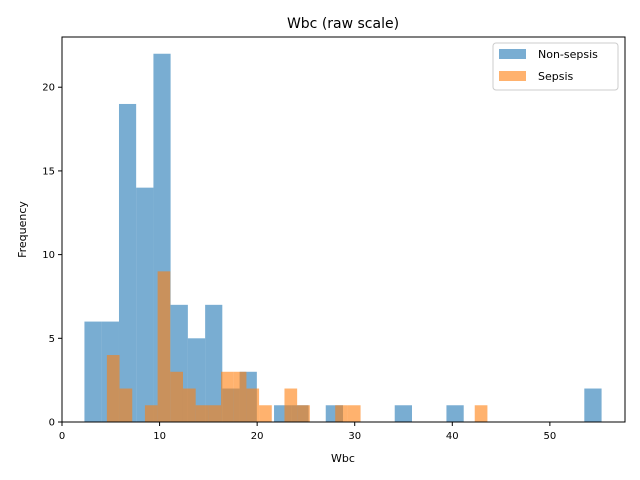 This screenshot has height=480, width=640. What do you see at coordinates (568, 54) in the screenshot?
I see `legend-label-non-sepsis: Non-sepsis` at bounding box center [568, 54].